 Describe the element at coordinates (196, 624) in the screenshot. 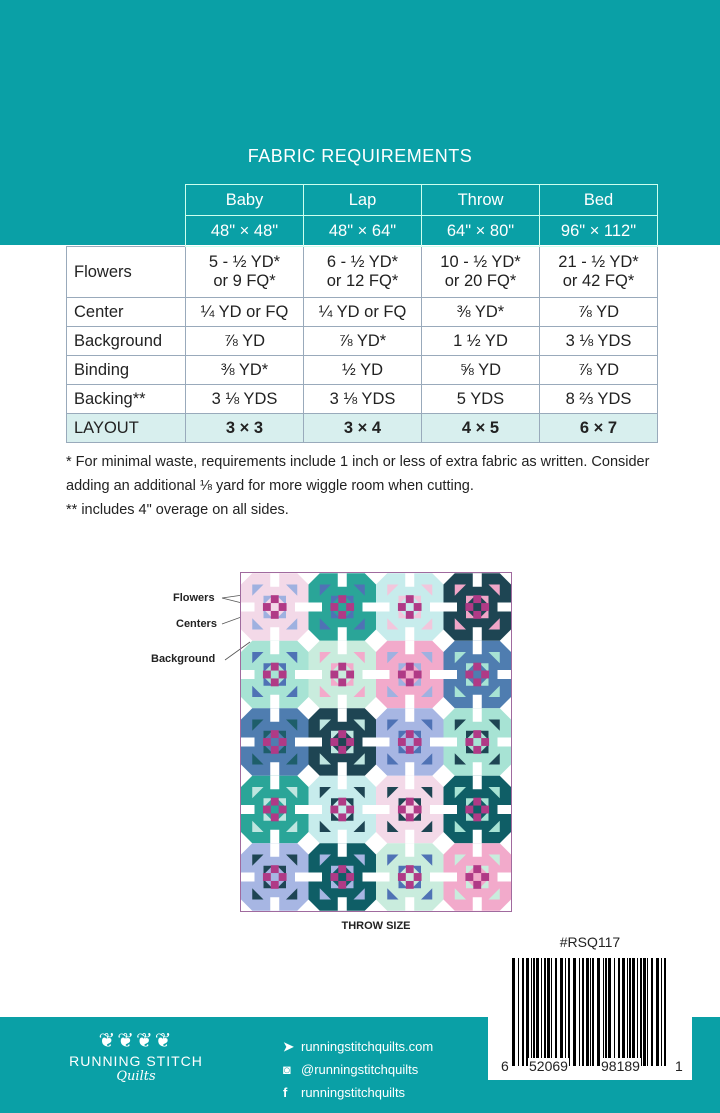

I see `label-centers: Centers` at that location.